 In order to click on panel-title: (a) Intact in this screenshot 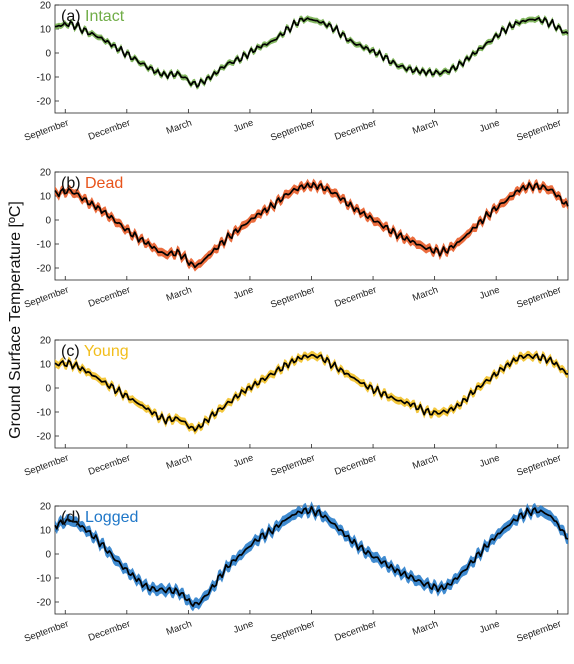, I will do `click(93, 16)`.